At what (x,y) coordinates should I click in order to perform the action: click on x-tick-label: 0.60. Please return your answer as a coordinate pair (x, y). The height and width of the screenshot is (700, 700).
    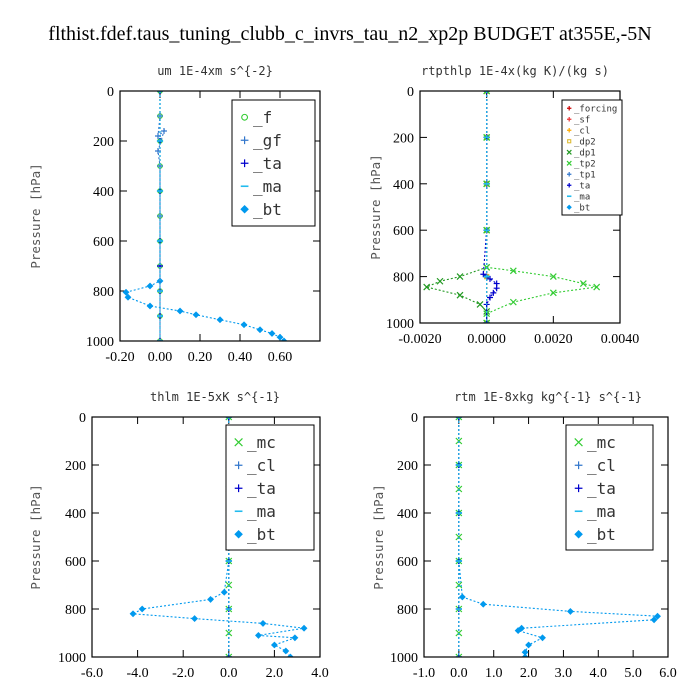
    Looking at the image, I should click on (280, 357).